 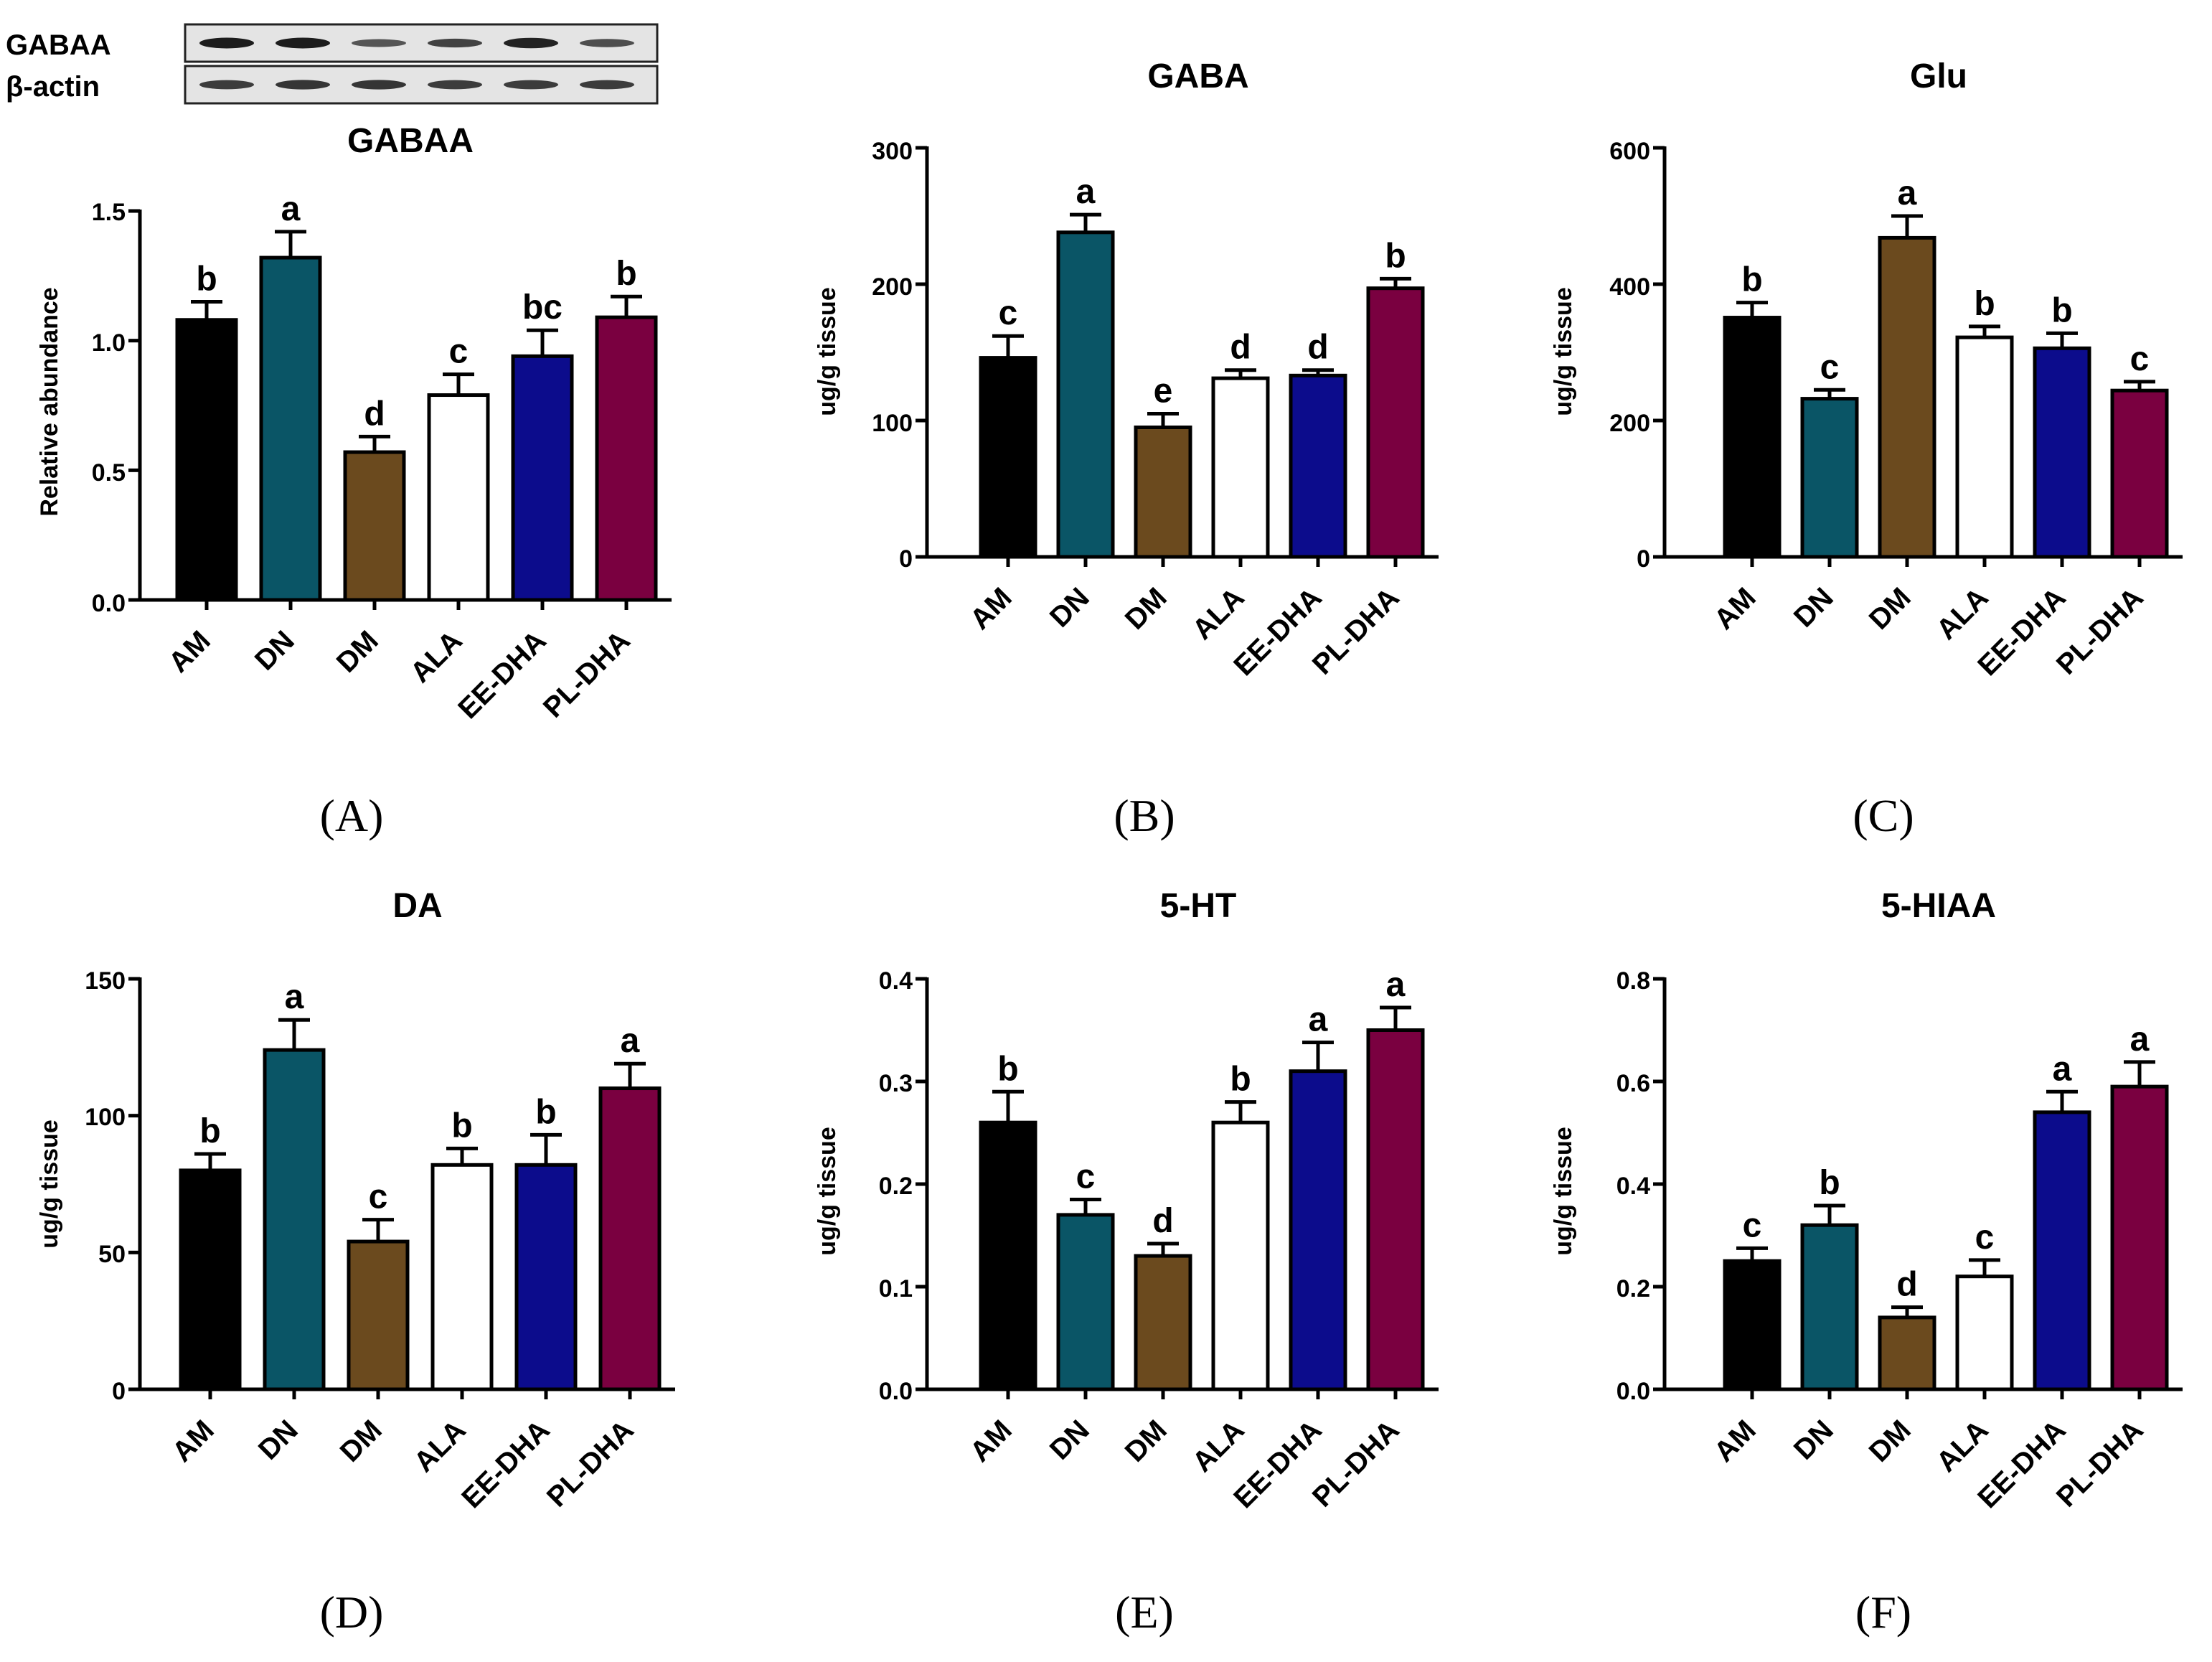 I want to click on chart-title: 5-HT, so click(x=1199, y=906).